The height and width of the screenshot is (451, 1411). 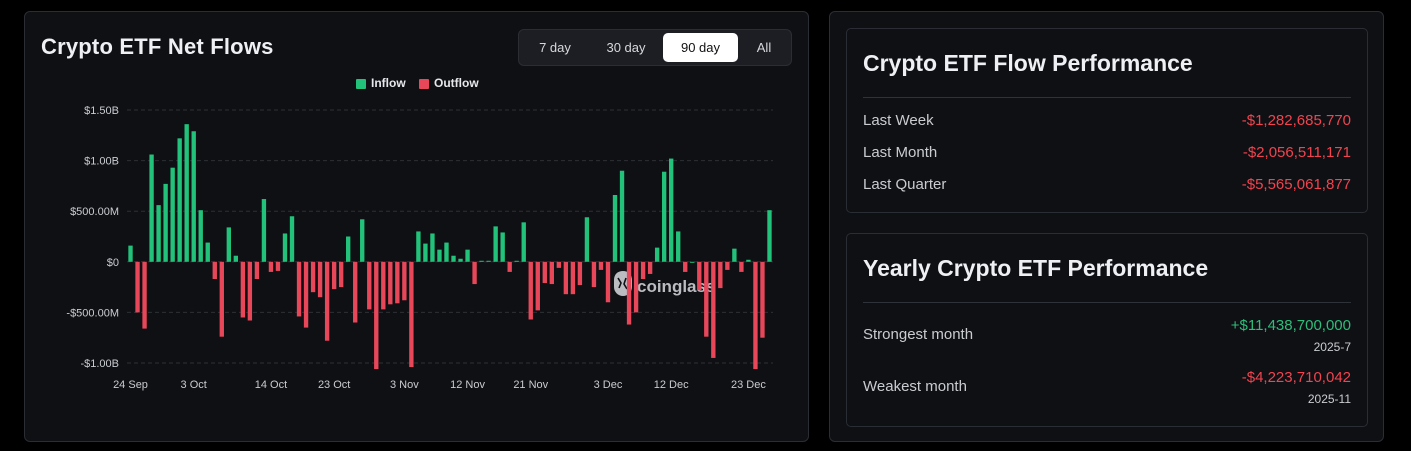 What do you see at coordinates (700, 47) in the screenshot?
I see `tab-90-day: 90 day` at bounding box center [700, 47].